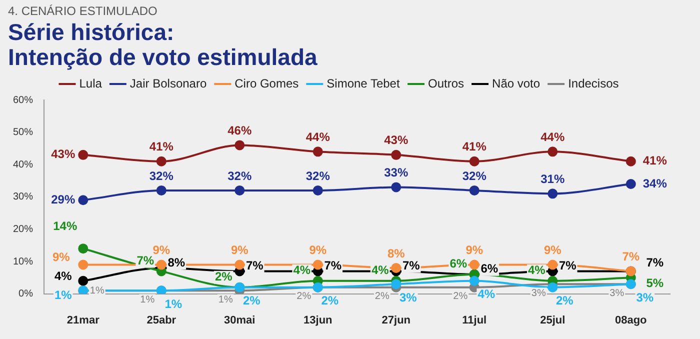  What do you see at coordinates (23, 164) in the screenshot?
I see `y-tick-label: 40%` at bounding box center [23, 164].